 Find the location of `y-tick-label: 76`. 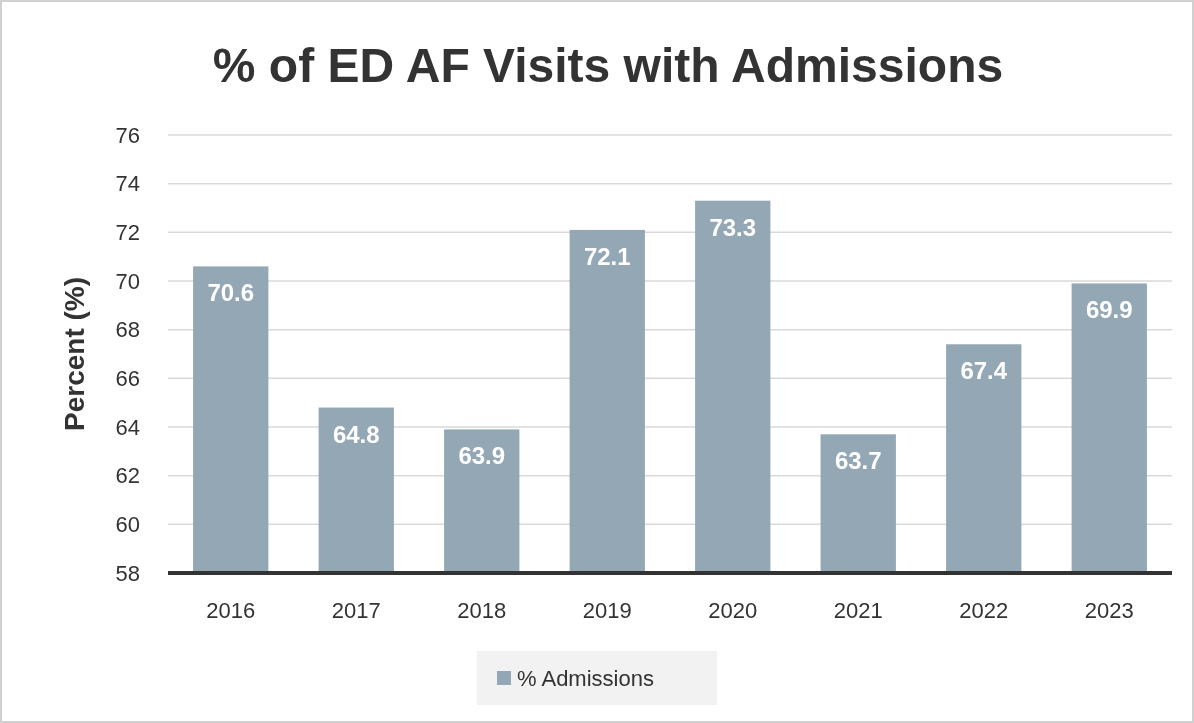

y-tick-label: 76 is located at coordinates (127, 135).